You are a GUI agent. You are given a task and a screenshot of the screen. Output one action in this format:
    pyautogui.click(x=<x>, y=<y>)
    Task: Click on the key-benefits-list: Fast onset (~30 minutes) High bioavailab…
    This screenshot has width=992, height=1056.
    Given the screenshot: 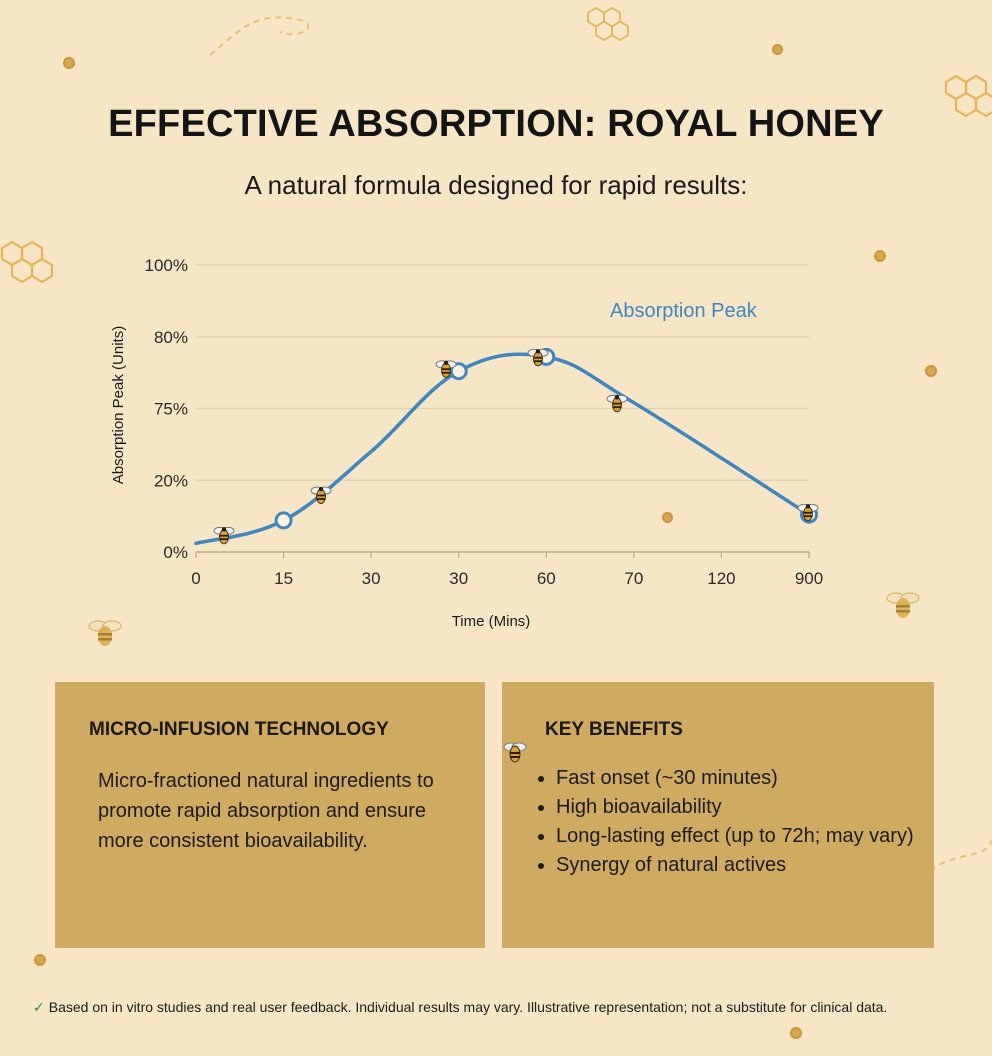 What is the action you would take?
    pyautogui.click(x=740, y=822)
    